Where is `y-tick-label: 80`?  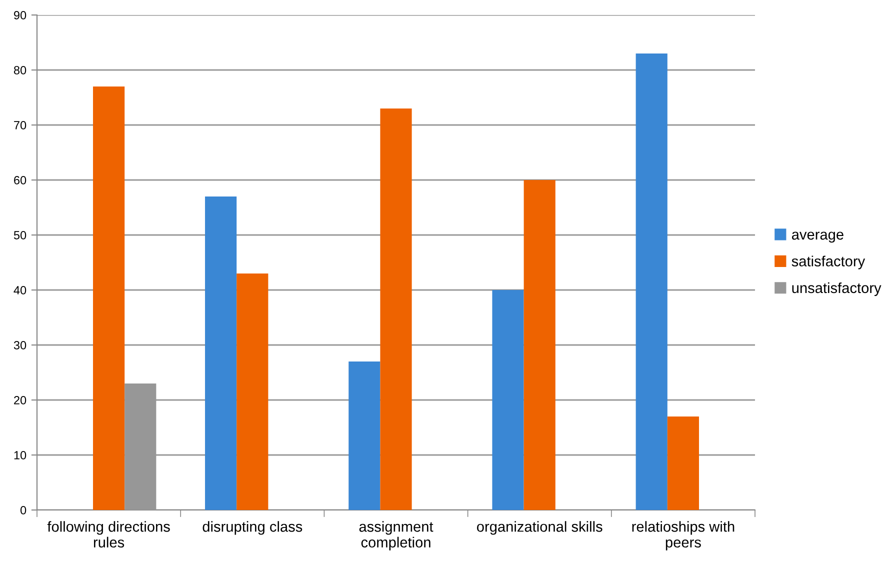
y-tick-label: 80 is located at coordinates (20, 70).